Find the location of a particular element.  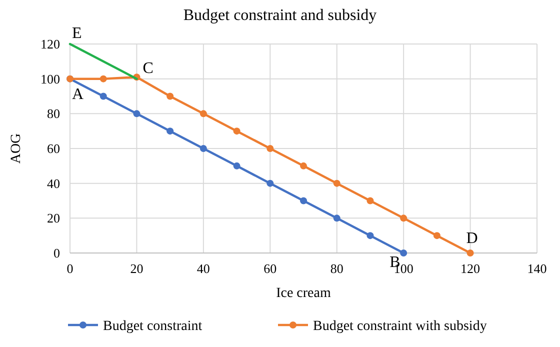

y-tick-label: 60 is located at coordinates (53, 148).